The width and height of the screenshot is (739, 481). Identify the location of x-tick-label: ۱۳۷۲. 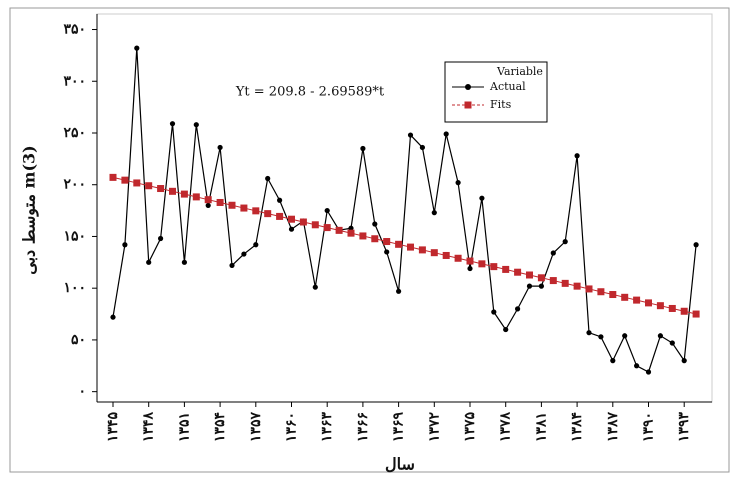
(434, 427).